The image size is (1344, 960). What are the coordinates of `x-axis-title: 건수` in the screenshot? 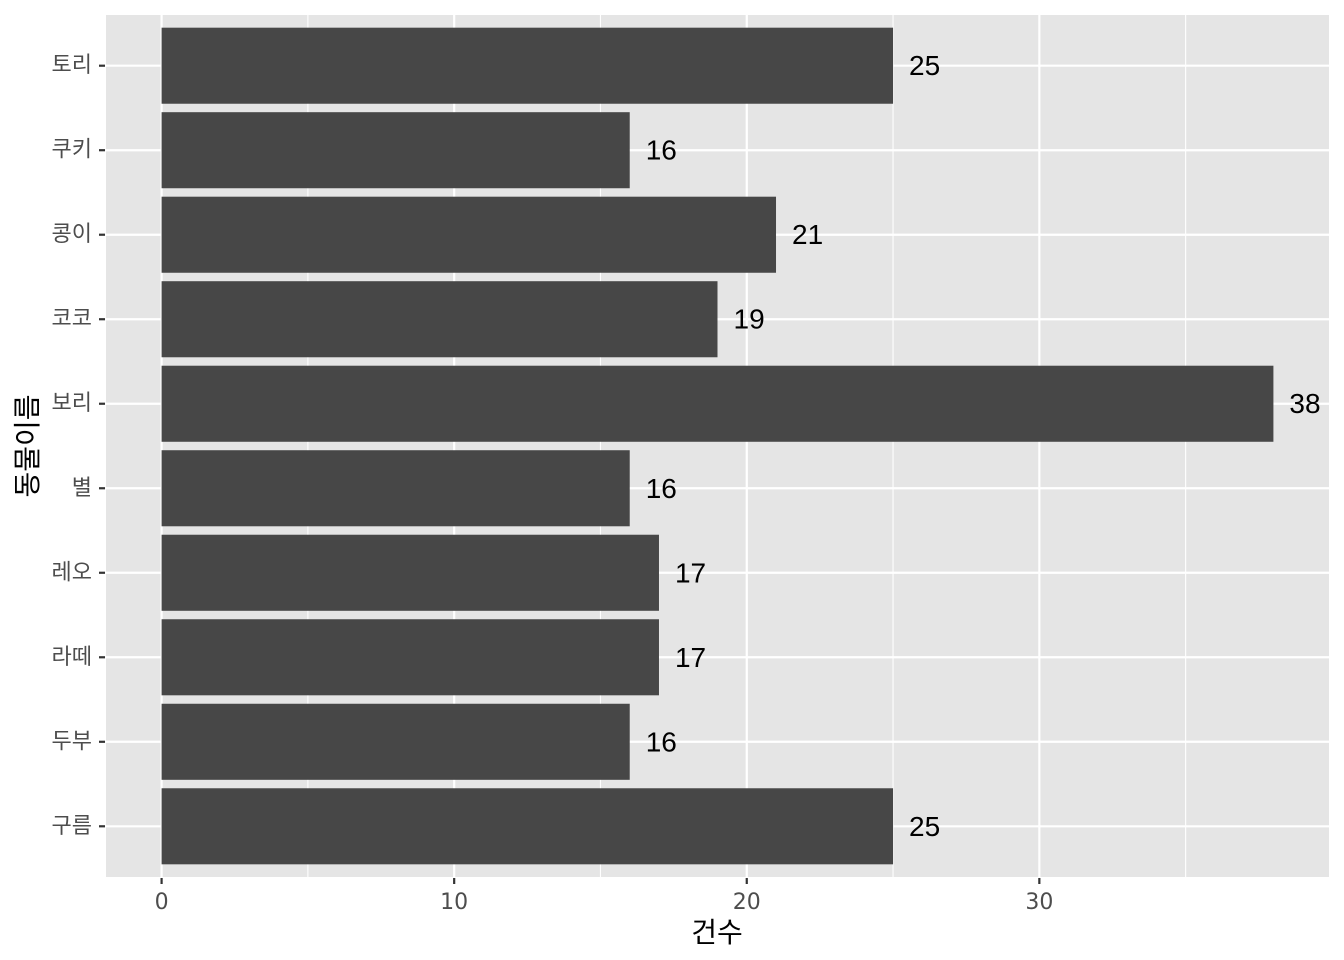 It's located at (717, 932).